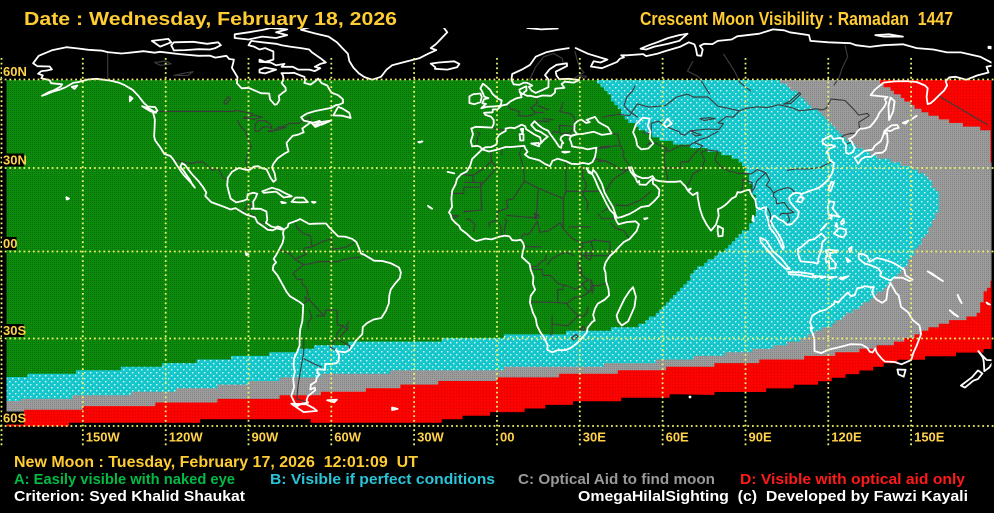 The image size is (994, 513). What do you see at coordinates (124, 479) in the screenshot?
I see `svg-text:A: Easily visible with naked e: A: Easily visible with naked eye` at bounding box center [124, 479].